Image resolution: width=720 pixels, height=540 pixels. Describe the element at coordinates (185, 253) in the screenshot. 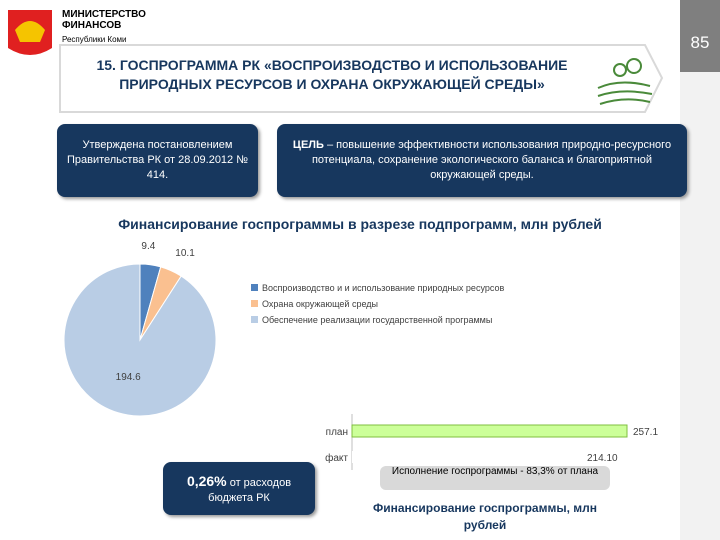

I see `data-label: 10.1` at that location.